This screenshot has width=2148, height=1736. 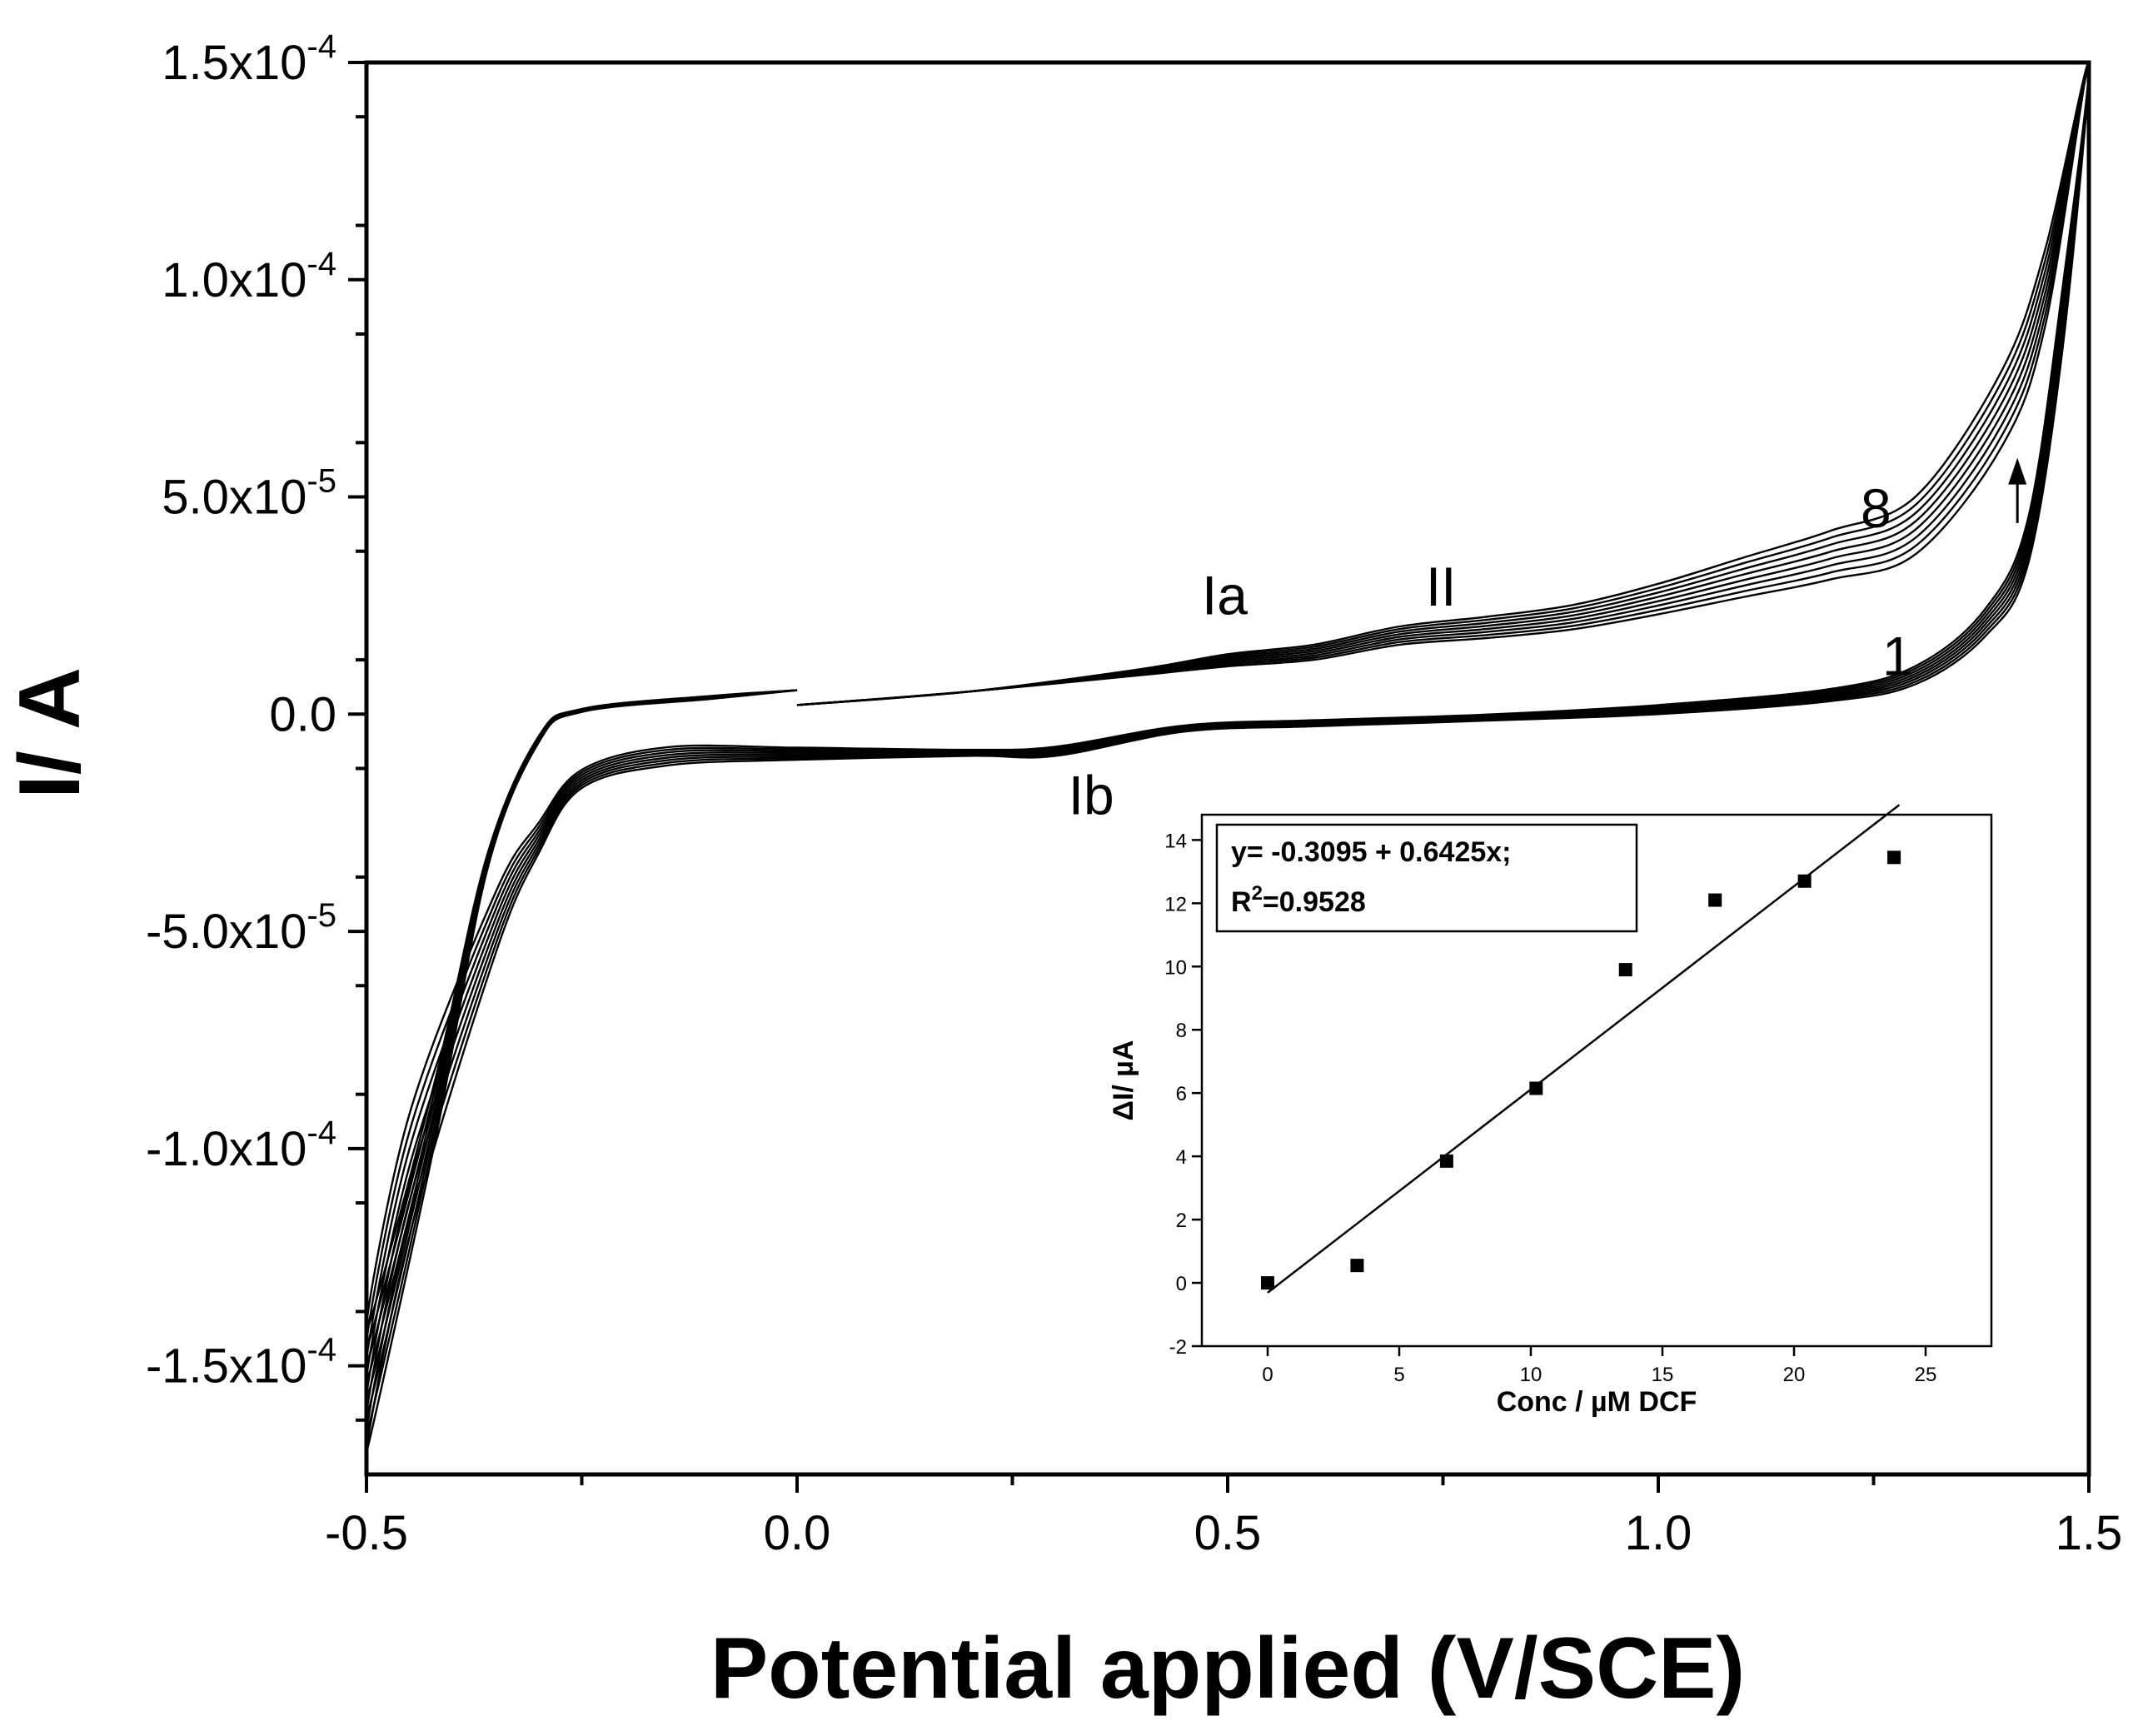 I want to click on inset-fit-line, so click(x=1584, y=1049).